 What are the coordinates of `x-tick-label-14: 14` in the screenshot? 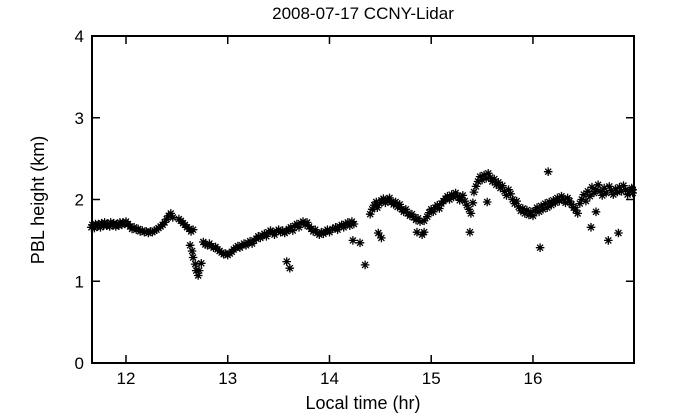 It's located at (329, 378).